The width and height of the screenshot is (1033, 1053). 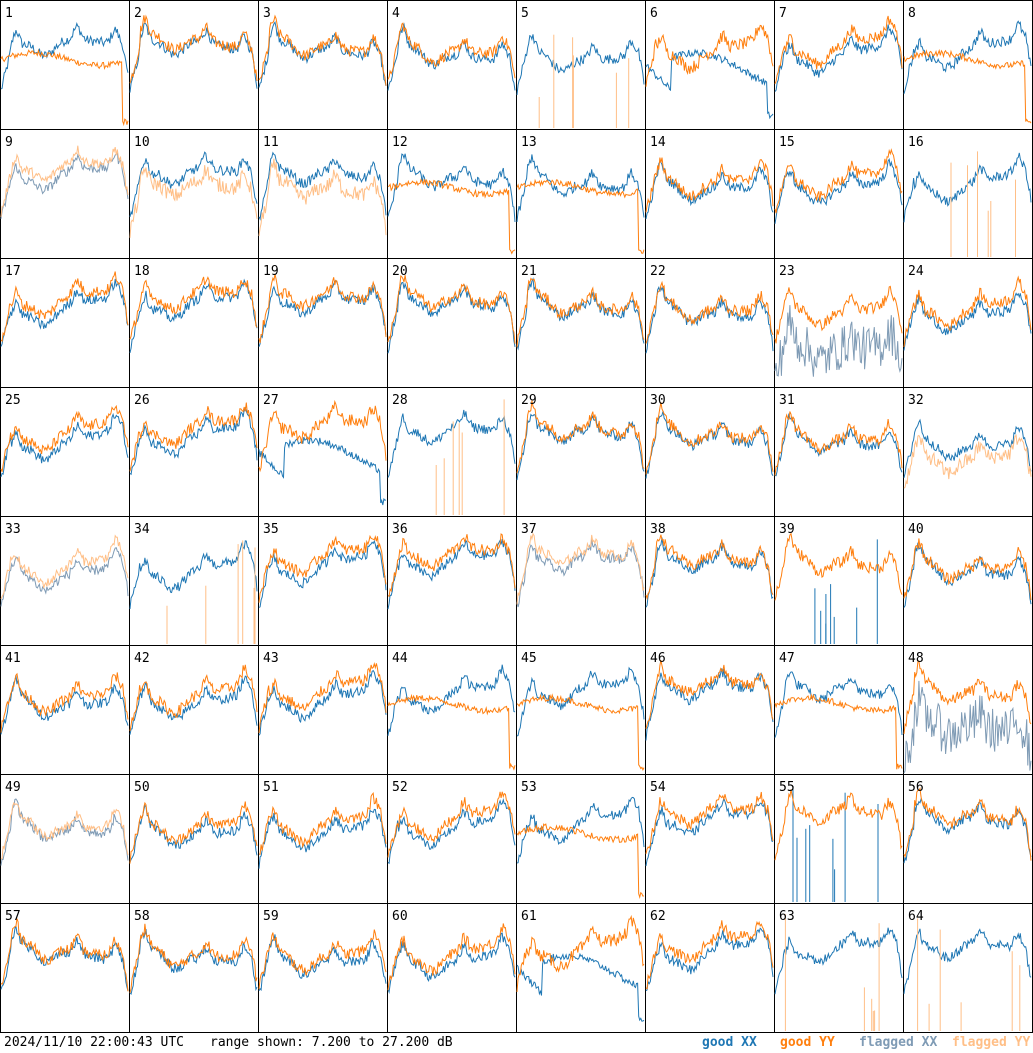 I want to click on panel-25: 25, so click(x=65, y=452).